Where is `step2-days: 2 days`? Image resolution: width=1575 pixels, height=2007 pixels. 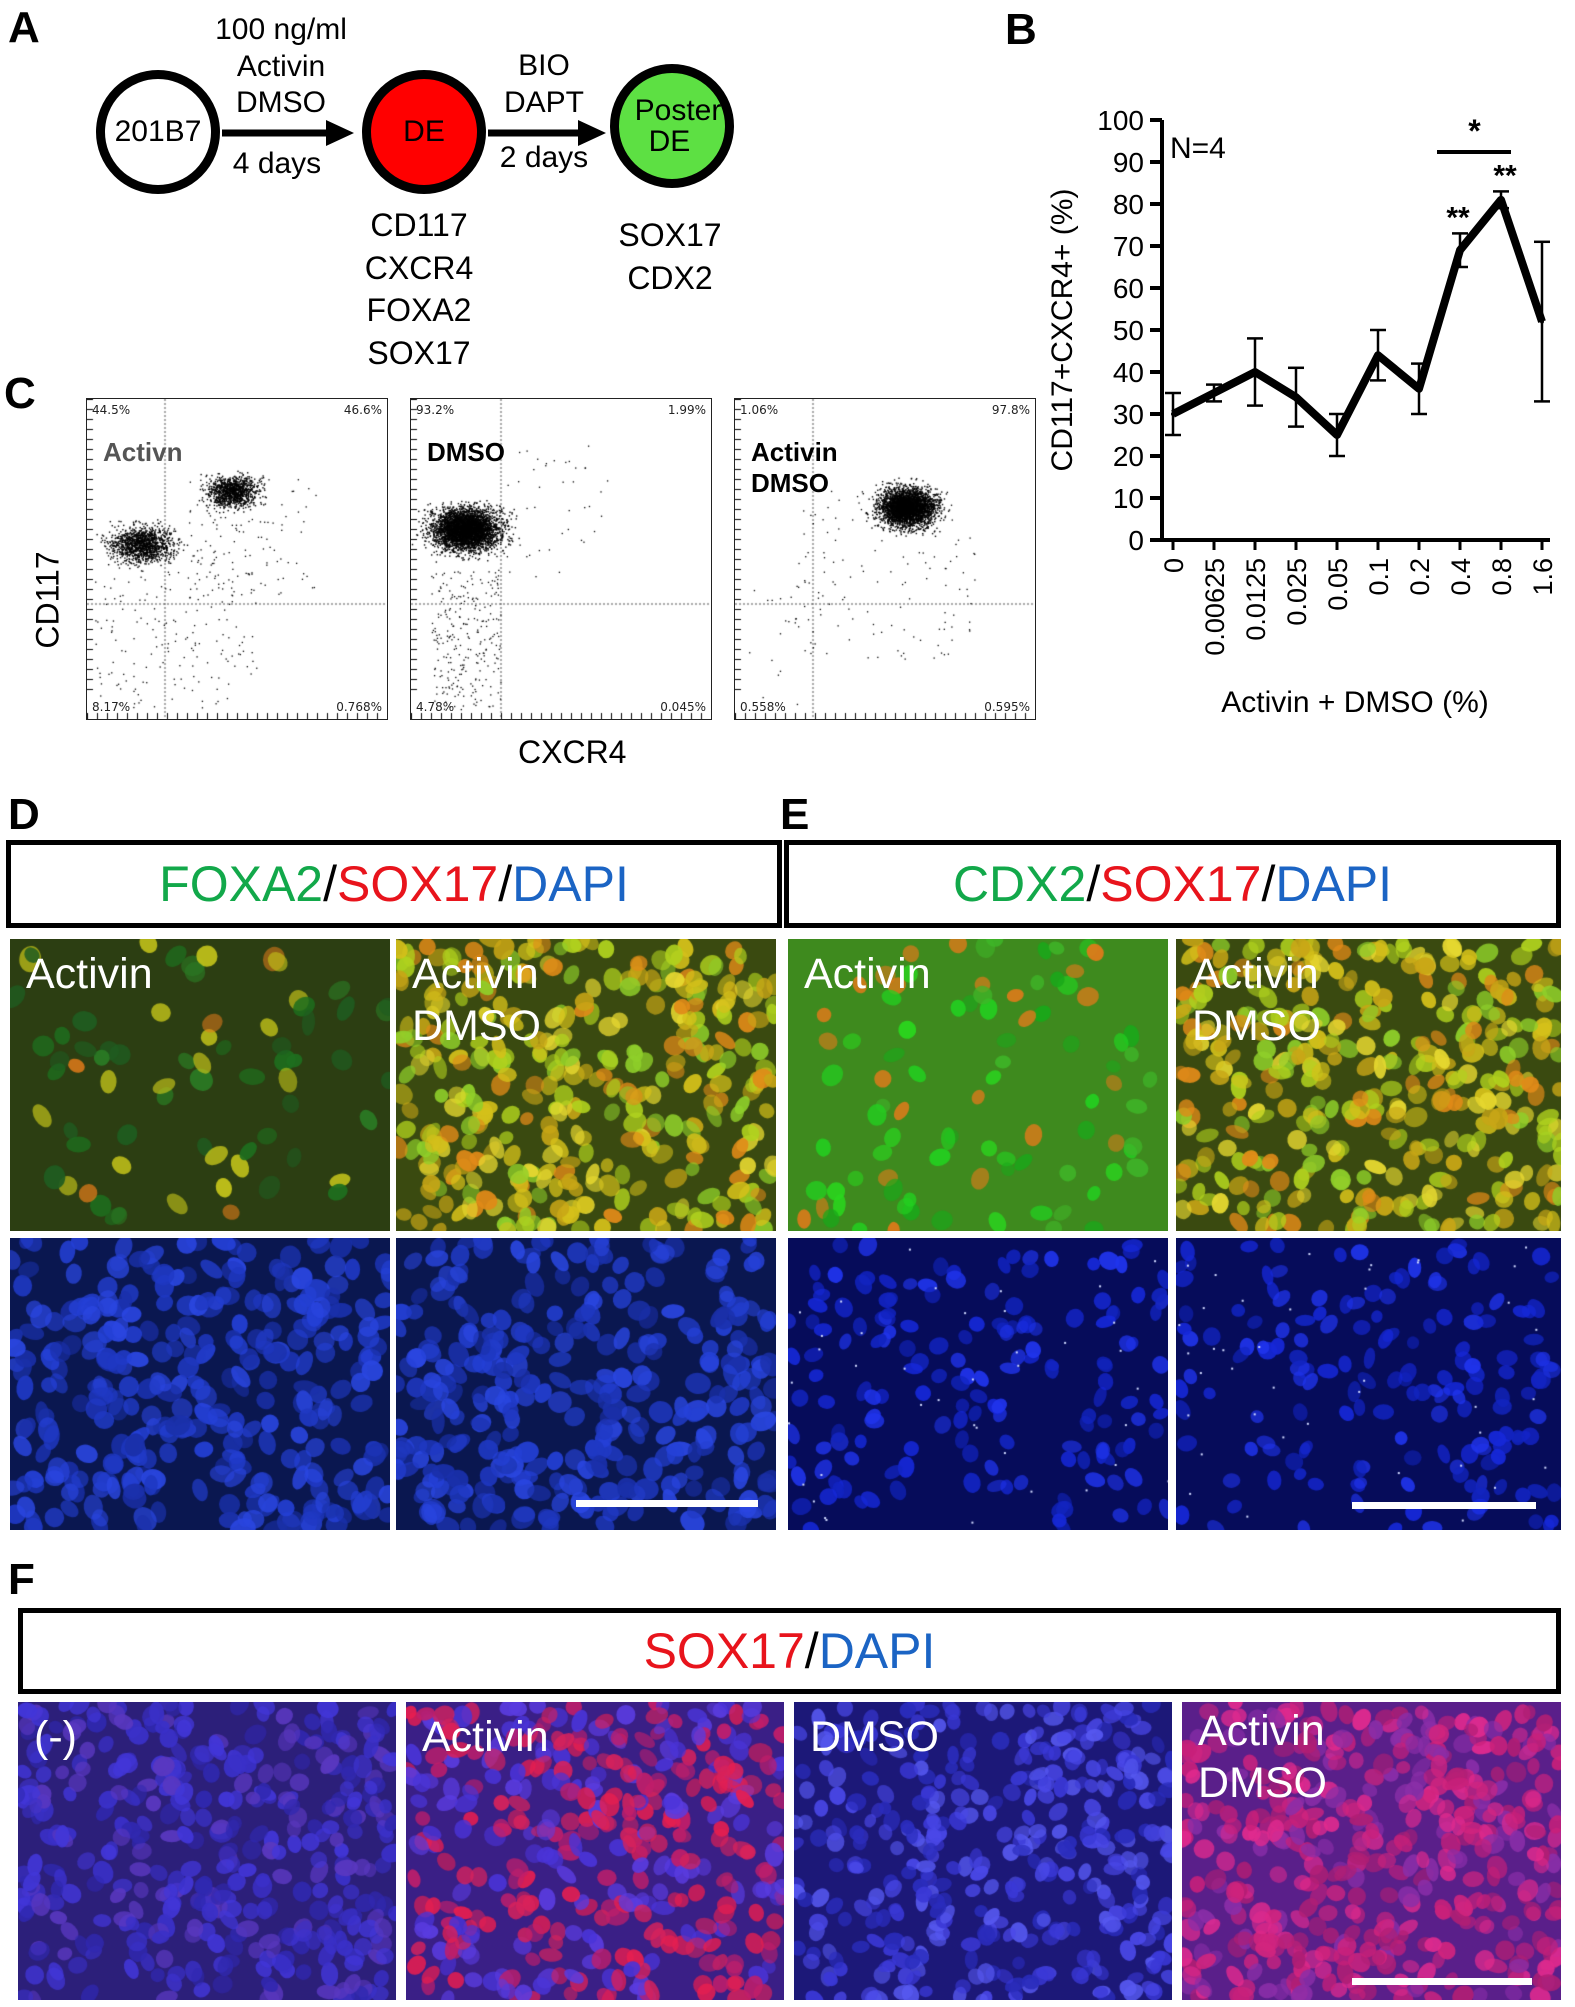
step2-days: 2 days is located at coordinates (544, 157).